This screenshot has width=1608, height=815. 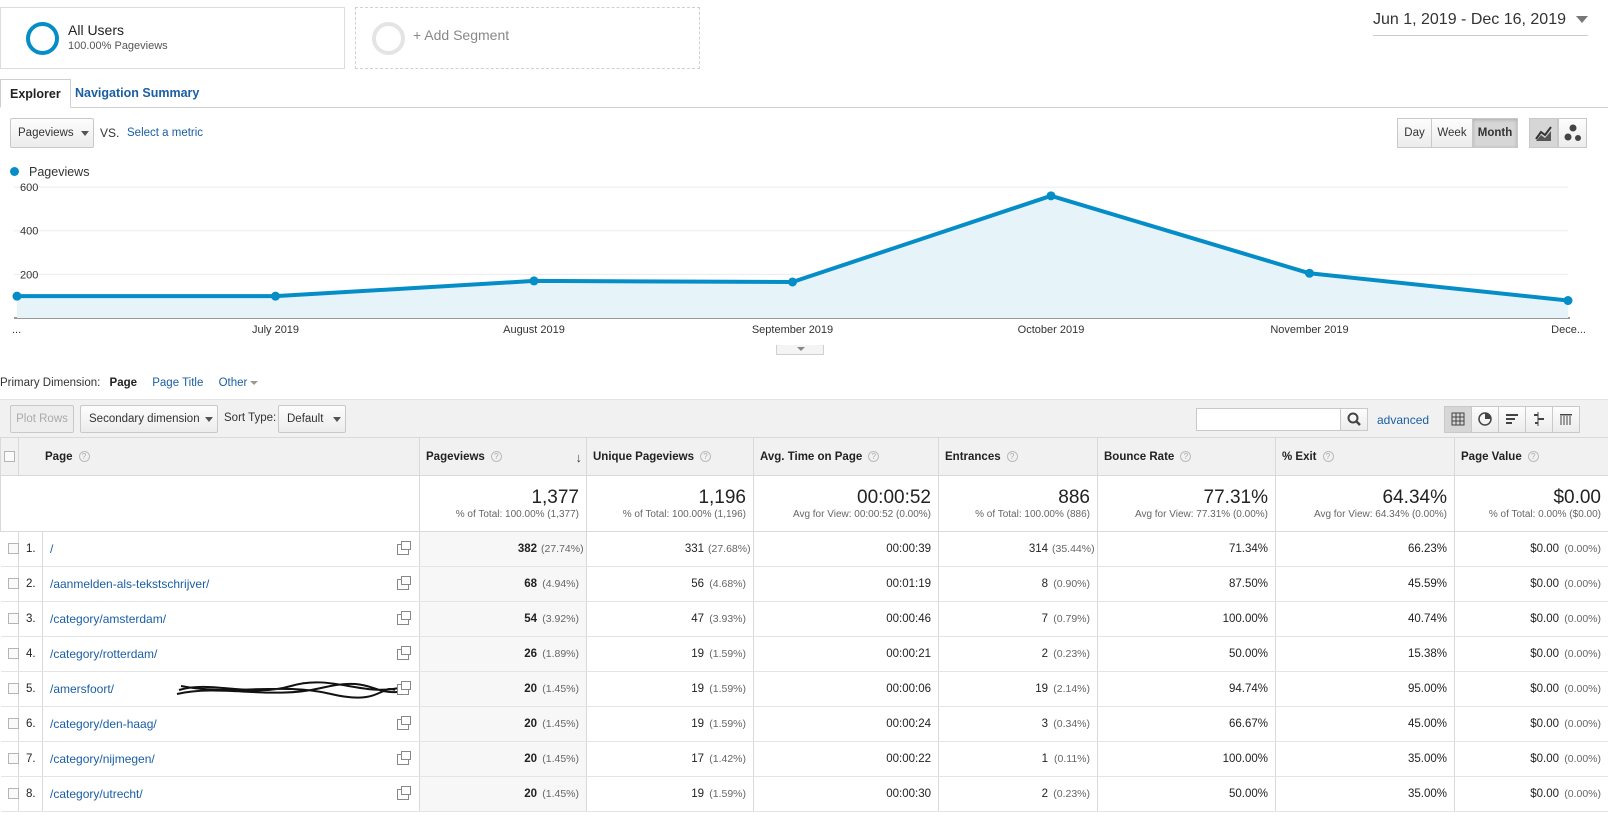 I want to click on avg-time-cell: 00:00:39, so click(x=846, y=549).